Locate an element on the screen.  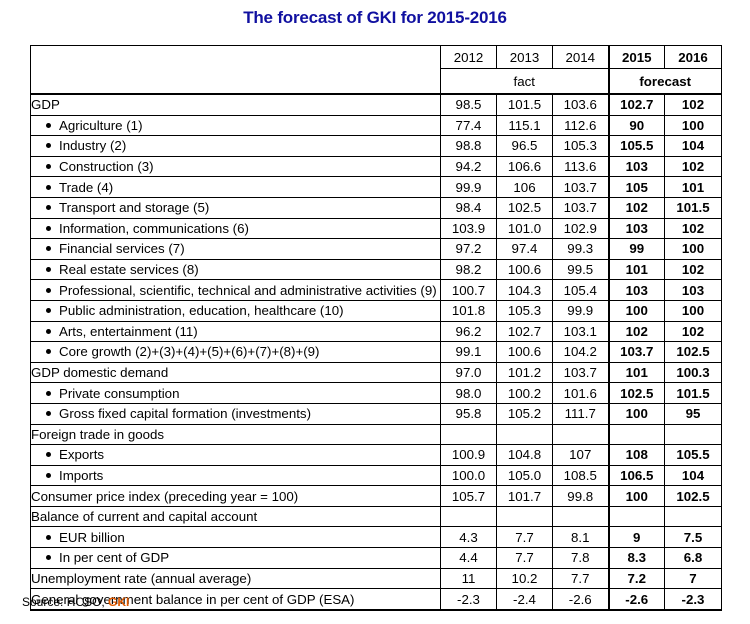
header-period-row: fact forecast is located at coordinates (376, 81).